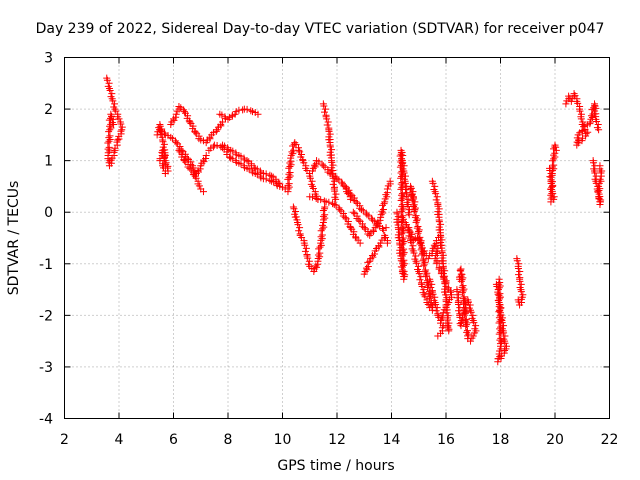 This screenshot has height=480, width=640. I want to click on x-tick-label: 6, so click(173, 440).